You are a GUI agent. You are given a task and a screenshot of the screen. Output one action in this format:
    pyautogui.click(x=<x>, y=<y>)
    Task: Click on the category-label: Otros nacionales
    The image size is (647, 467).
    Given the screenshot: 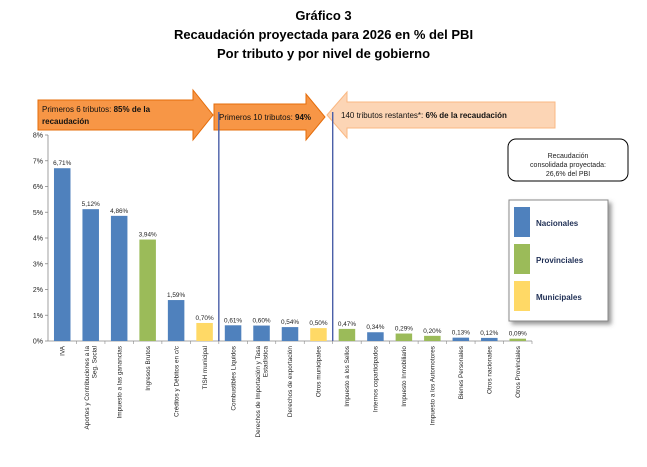 What is the action you would take?
    pyautogui.click(x=489, y=370)
    